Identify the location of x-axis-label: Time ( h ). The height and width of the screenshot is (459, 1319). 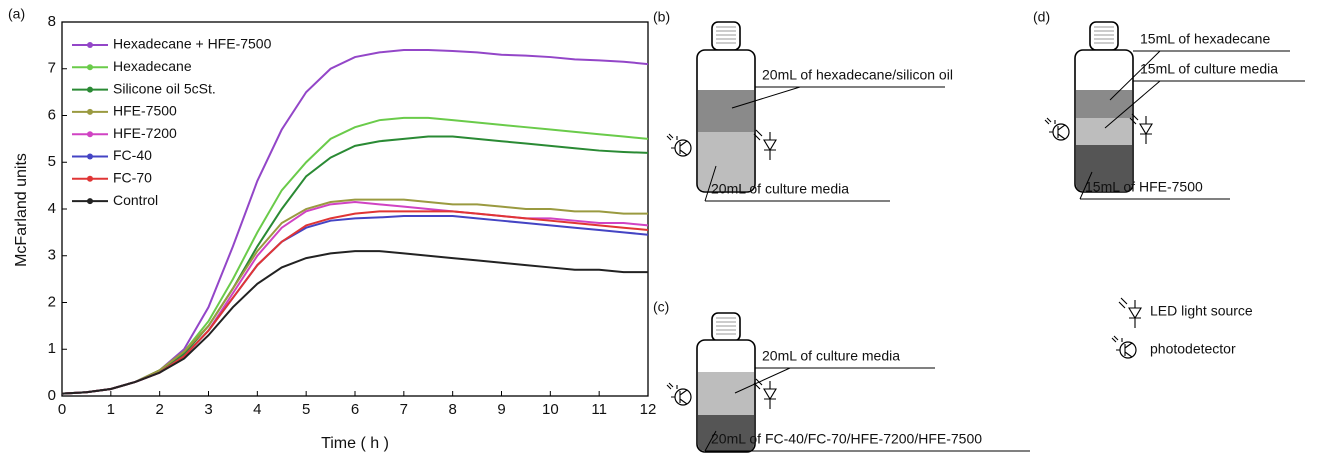
(355, 443).